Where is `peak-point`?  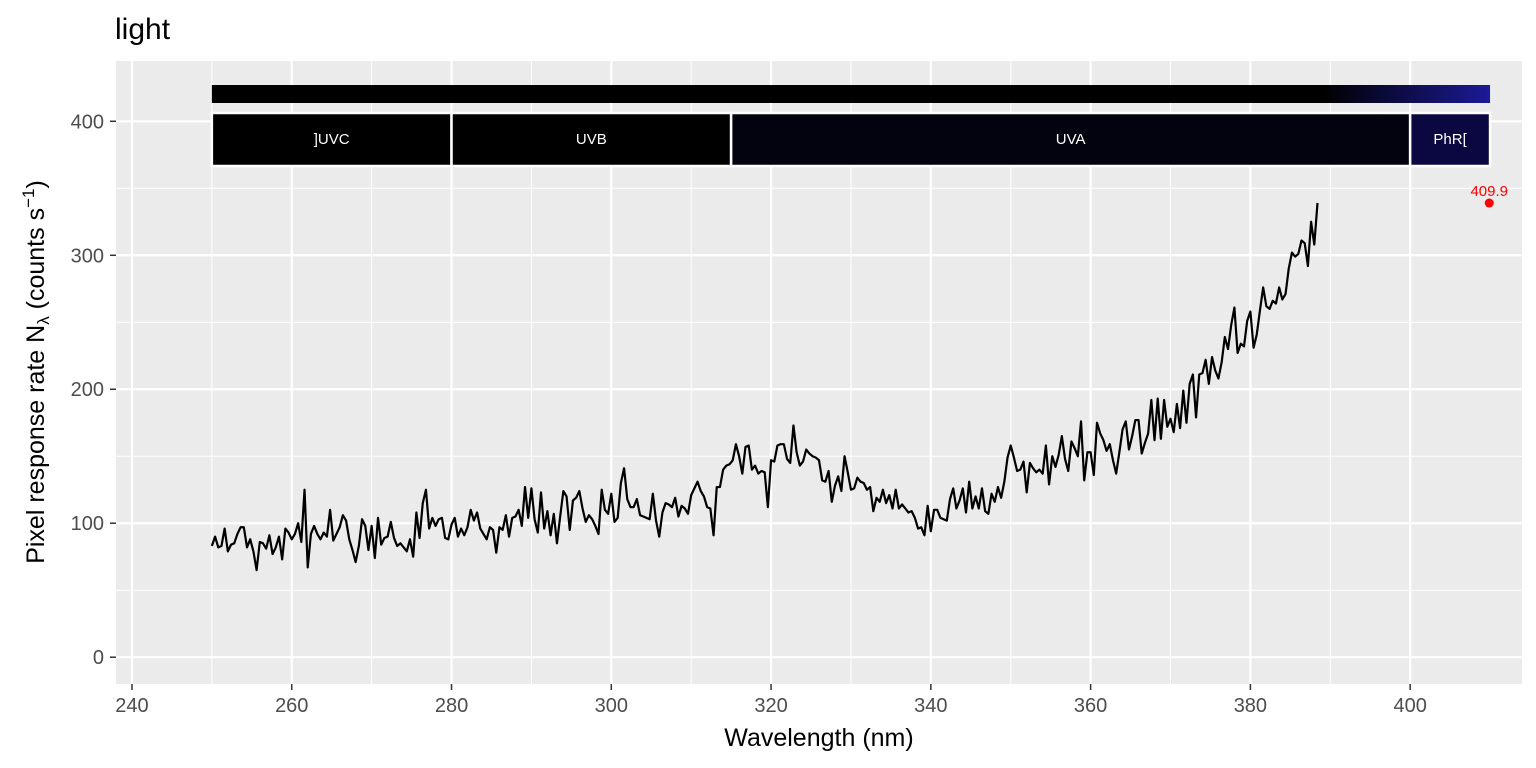 peak-point is located at coordinates (1489, 203).